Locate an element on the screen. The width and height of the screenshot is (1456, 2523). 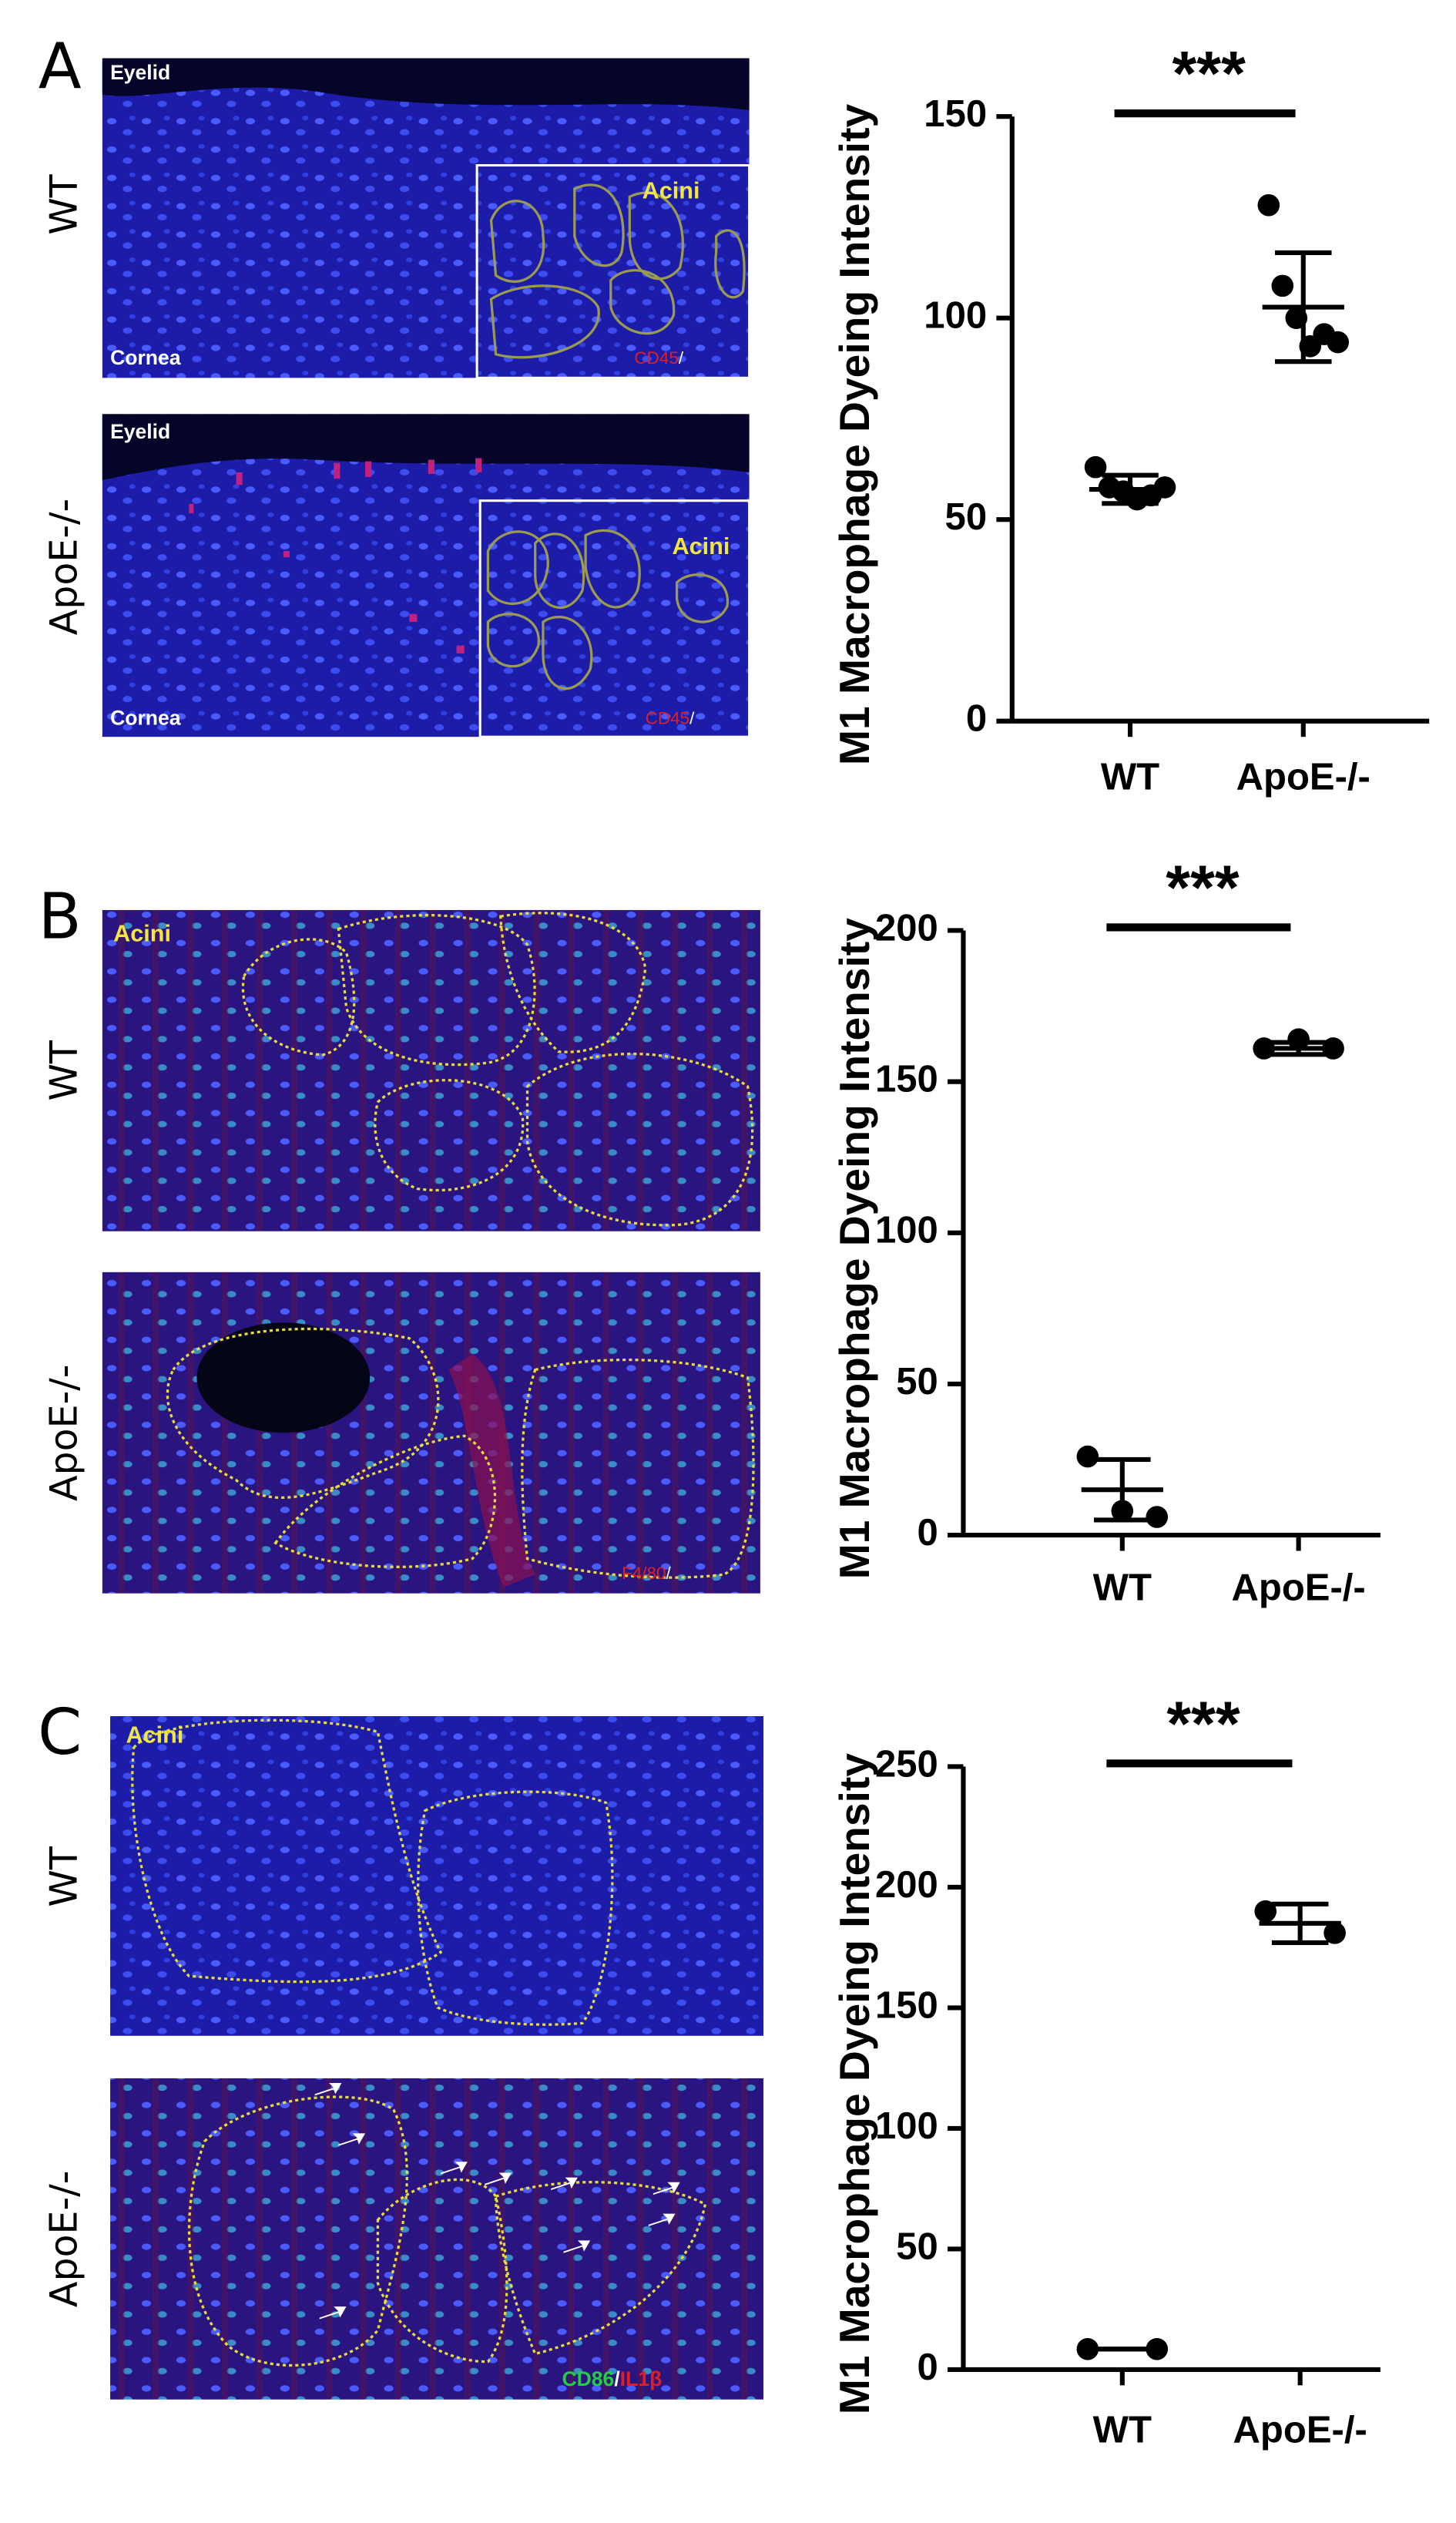
stain: IL1β is located at coordinates (641, 2379).